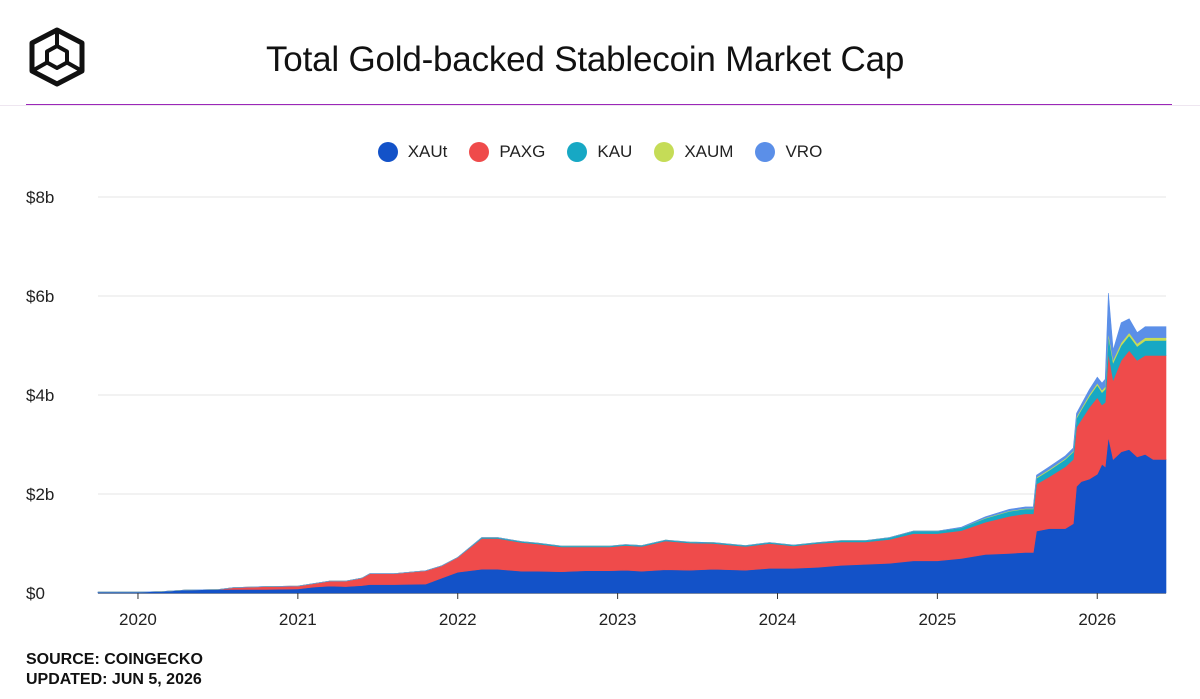  I want to click on header-divider, so click(599, 104).